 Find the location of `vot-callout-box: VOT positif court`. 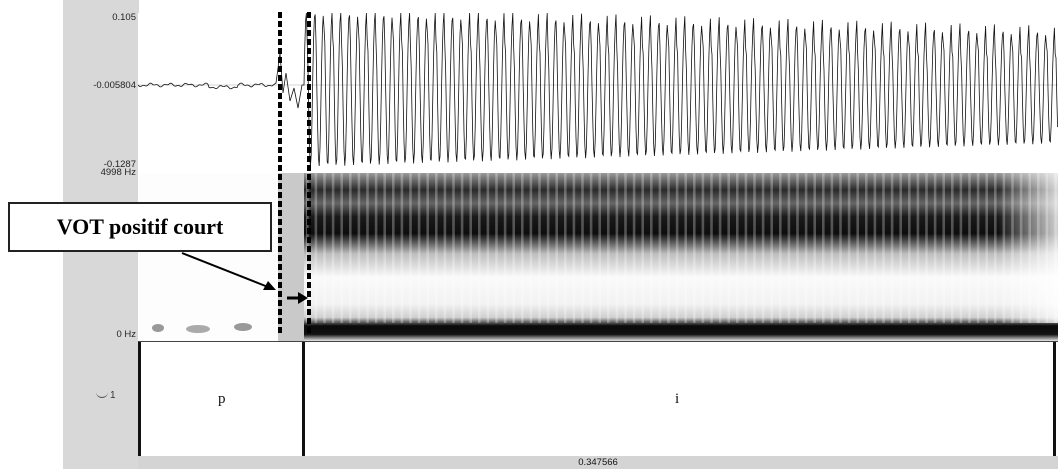

vot-callout-box: VOT positif court is located at coordinates (140, 227).